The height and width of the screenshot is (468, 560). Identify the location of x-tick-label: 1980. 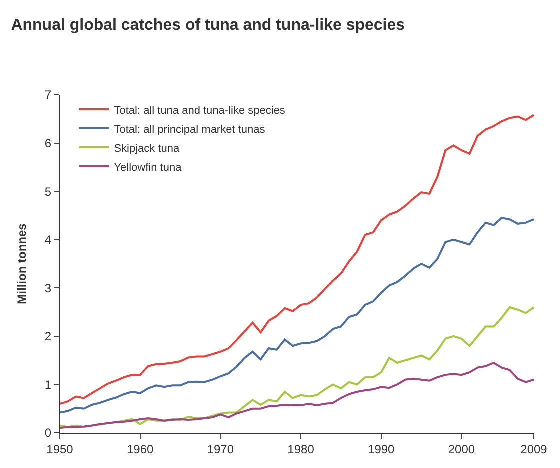
(301, 449).